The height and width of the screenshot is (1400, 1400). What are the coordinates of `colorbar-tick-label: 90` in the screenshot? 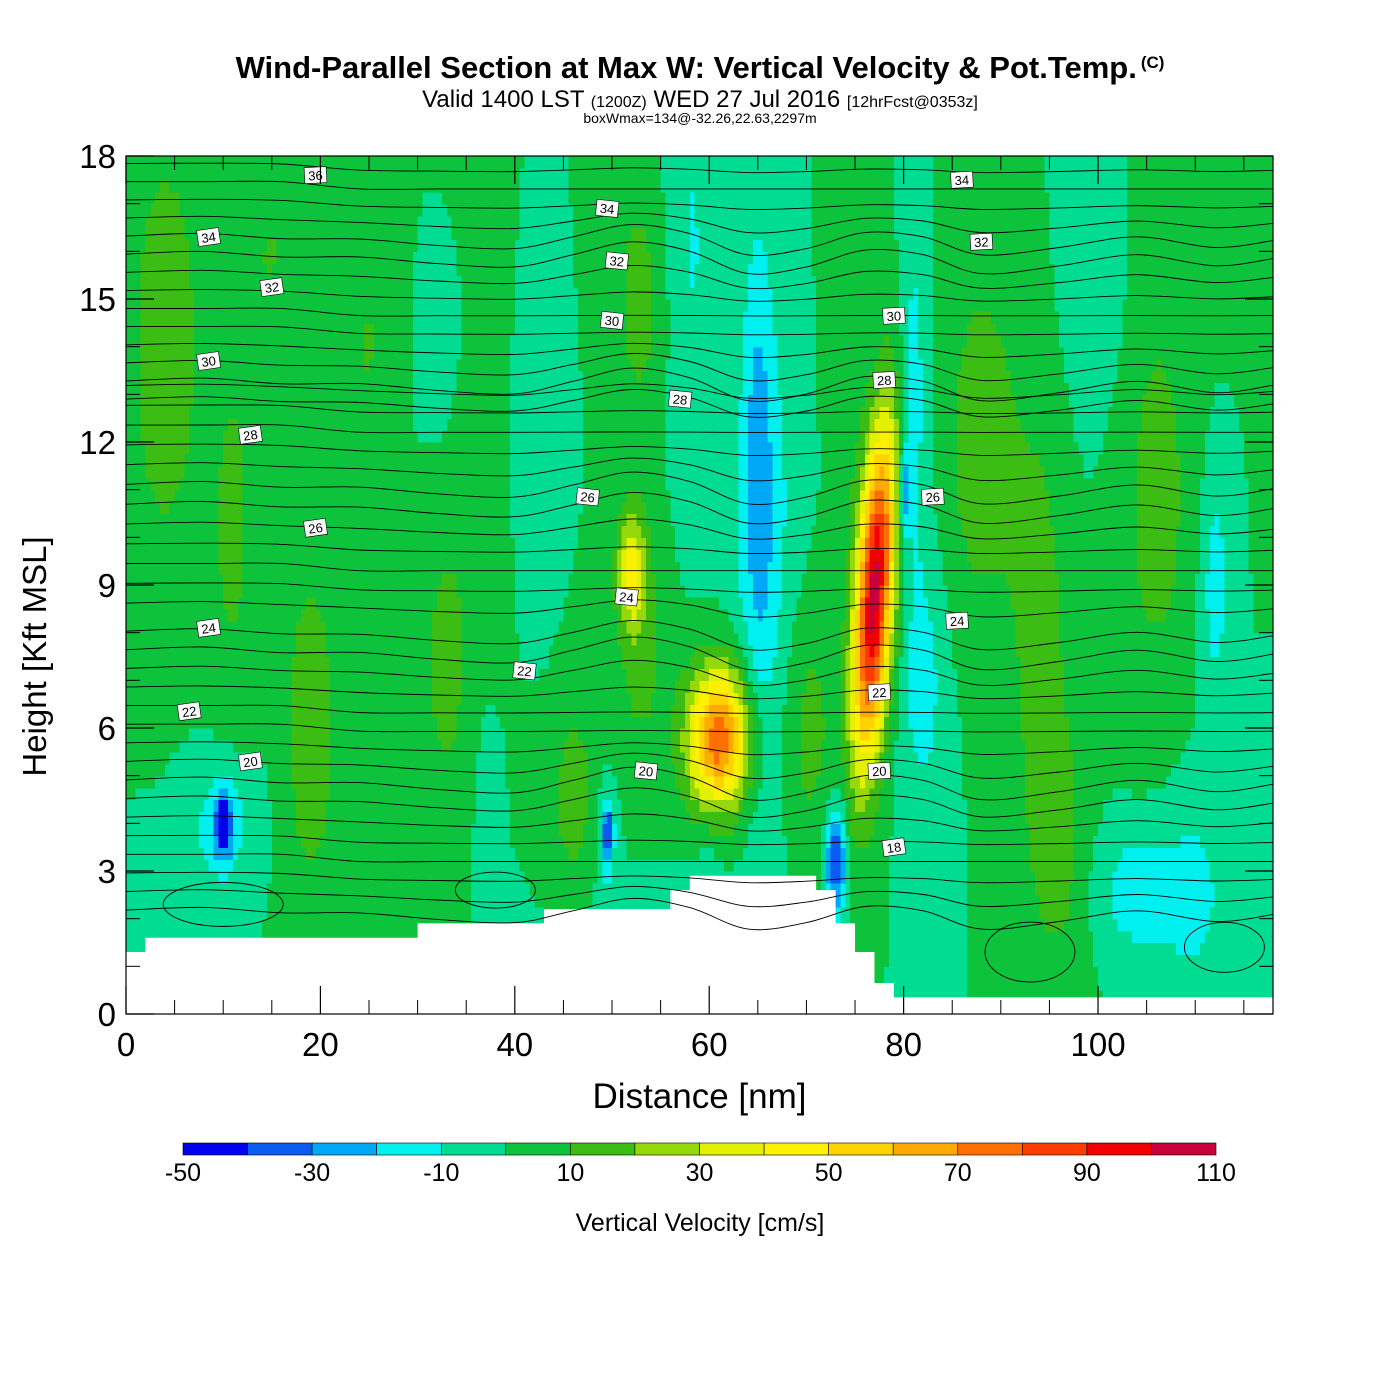 It's located at (1087, 1173).